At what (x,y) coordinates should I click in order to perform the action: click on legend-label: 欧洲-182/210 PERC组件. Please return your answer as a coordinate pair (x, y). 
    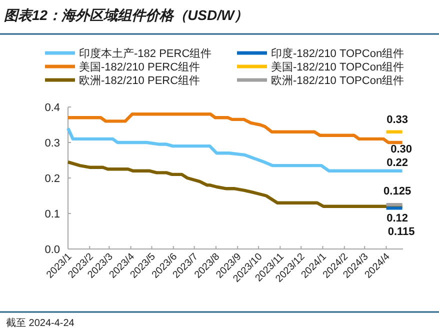
    Looking at the image, I should click on (139, 80).